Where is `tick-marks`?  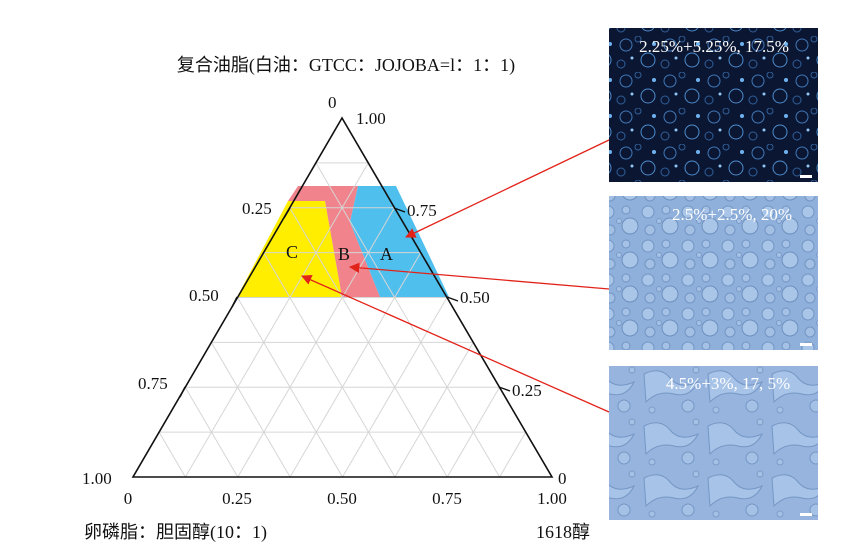 tick-marks is located at coordinates (345, 302).